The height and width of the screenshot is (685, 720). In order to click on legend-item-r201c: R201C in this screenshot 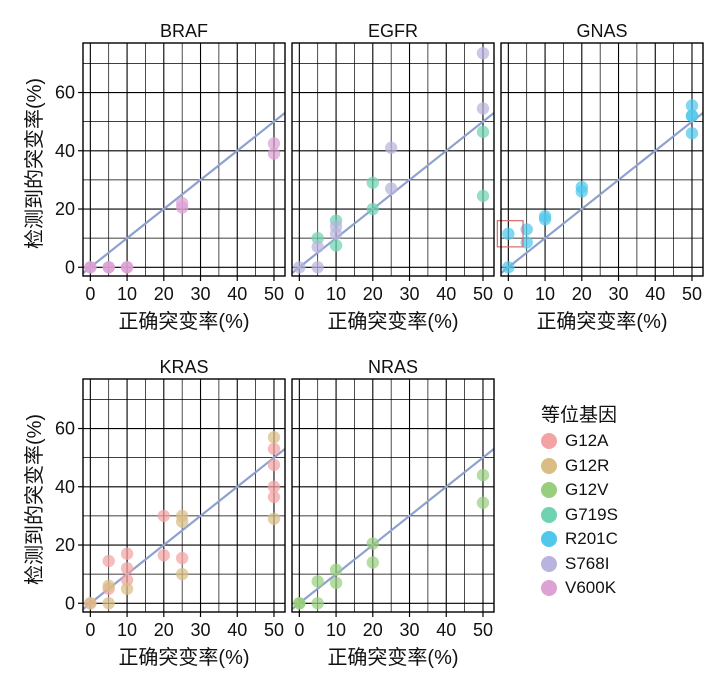, I will do `click(579, 539)`.